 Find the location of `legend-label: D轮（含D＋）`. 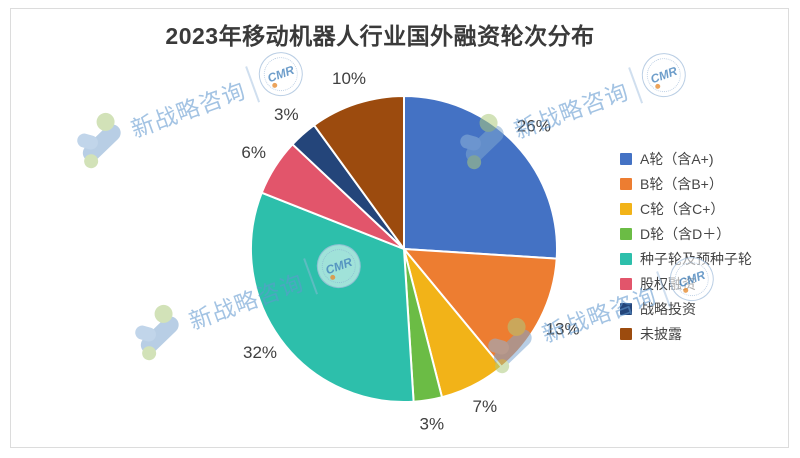

legend-label: D轮（含D＋） is located at coordinates (685, 233).